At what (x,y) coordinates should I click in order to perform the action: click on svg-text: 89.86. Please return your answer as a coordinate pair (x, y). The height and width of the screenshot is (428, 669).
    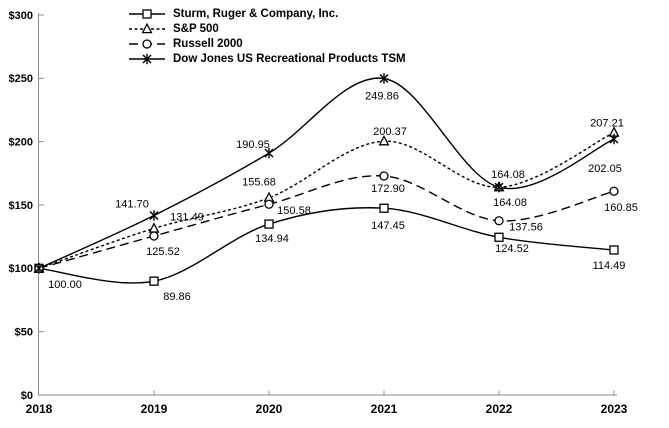
    Looking at the image, I should click on (177, 297).